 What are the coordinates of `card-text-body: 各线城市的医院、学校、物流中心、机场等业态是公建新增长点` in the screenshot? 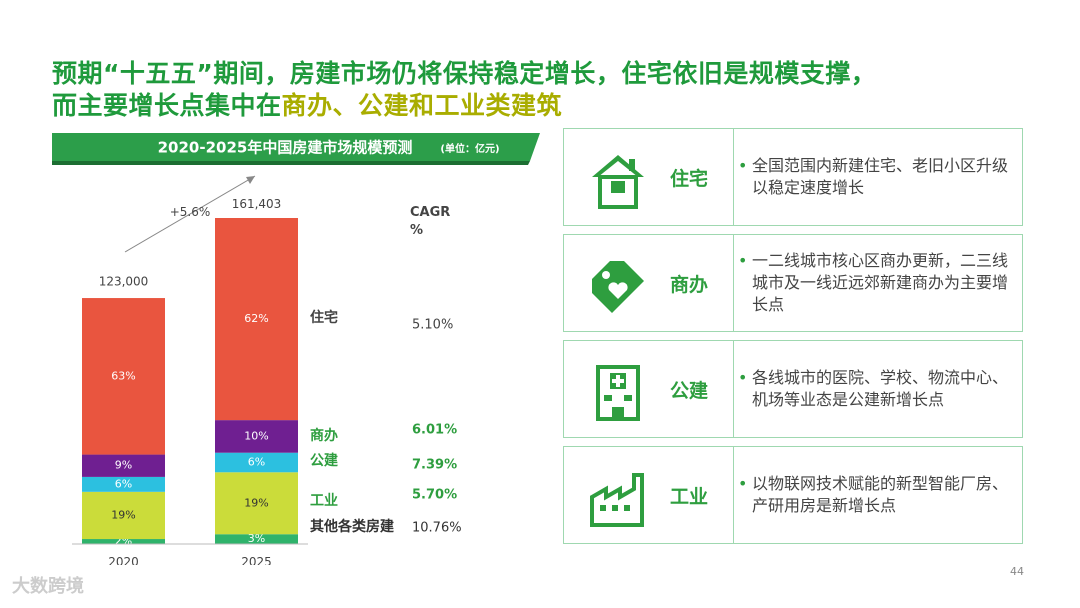 It's located at (880, 388).